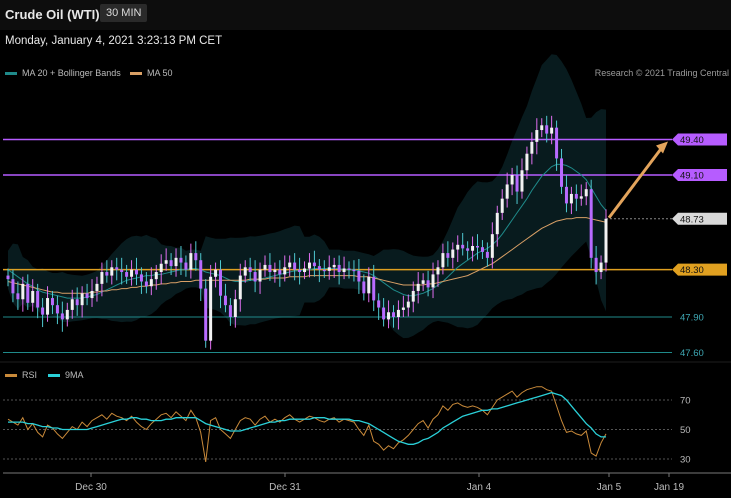 The height and width of the screenshot is (498, 731). What do you see at coordinates (635, 182) in the screenshot?
I see `forecast-arrow` at bounding box center [635, 182].